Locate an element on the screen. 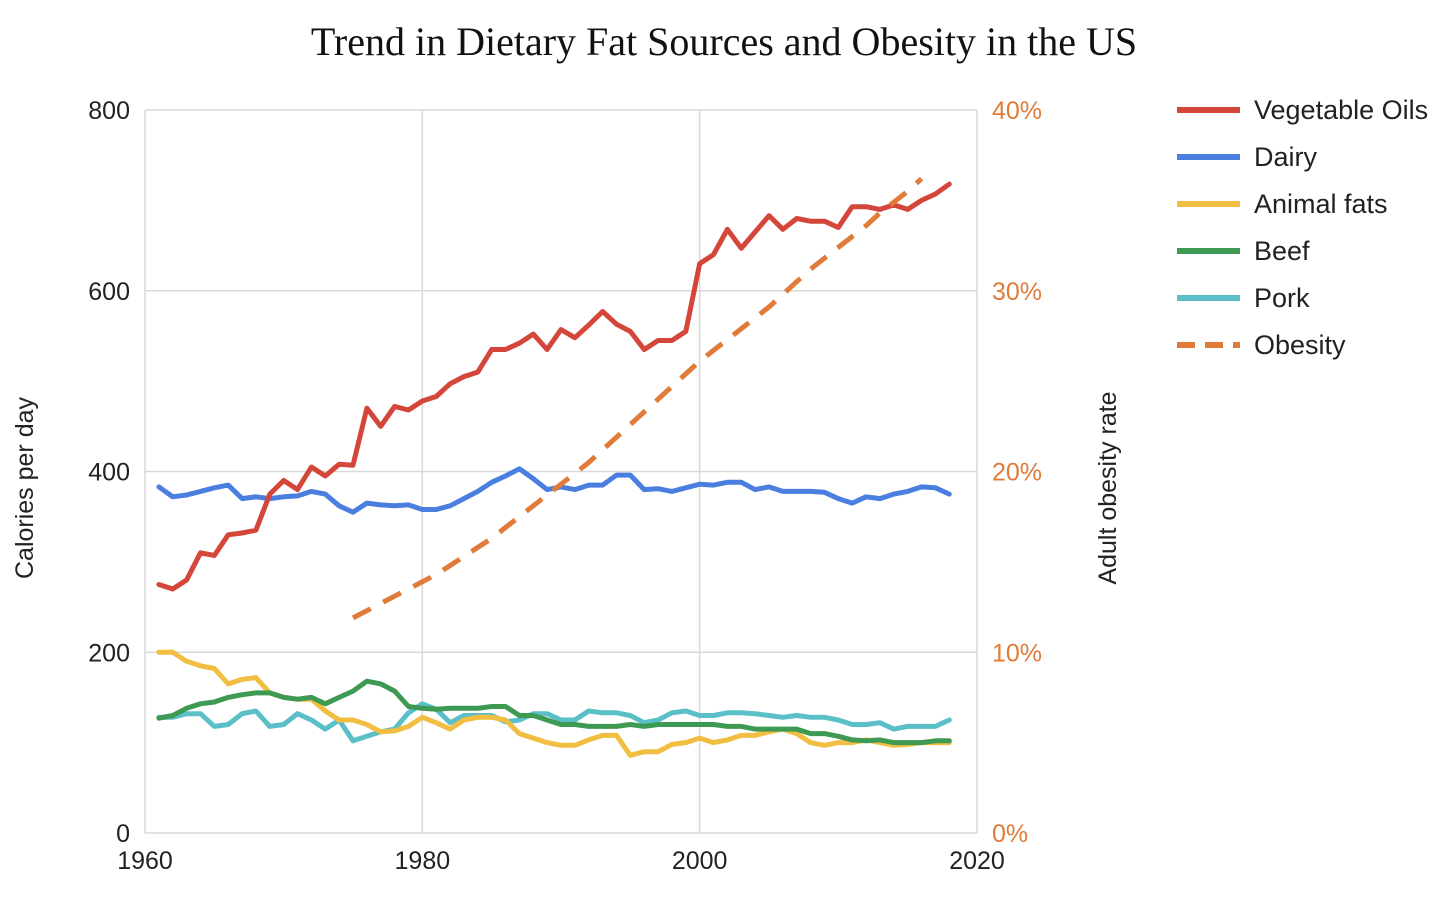 This screenshot has height=912, width=1448. y2-tick-label: 40% is located at coordinates (1017, 111).